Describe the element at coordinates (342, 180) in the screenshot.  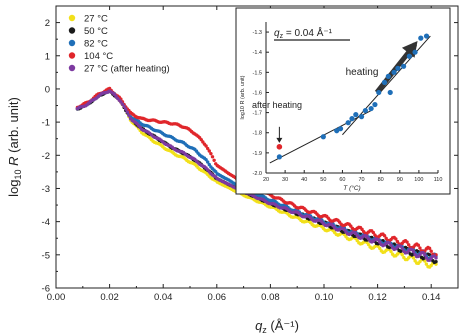
I see `inset-x-tick-label: 60` at that location.